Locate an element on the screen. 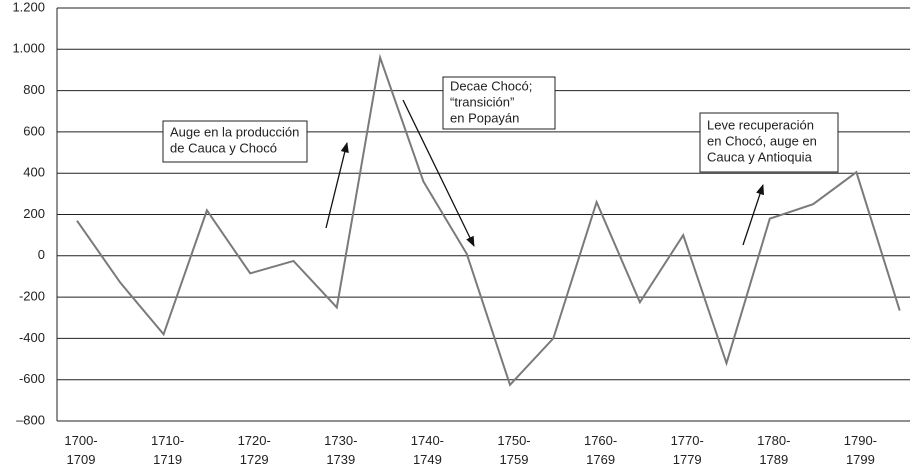 Image resolution: width=910 pixels, height=473 pixels. annotation-text: en Chocó, auge en is located at coordinates (762, 140).